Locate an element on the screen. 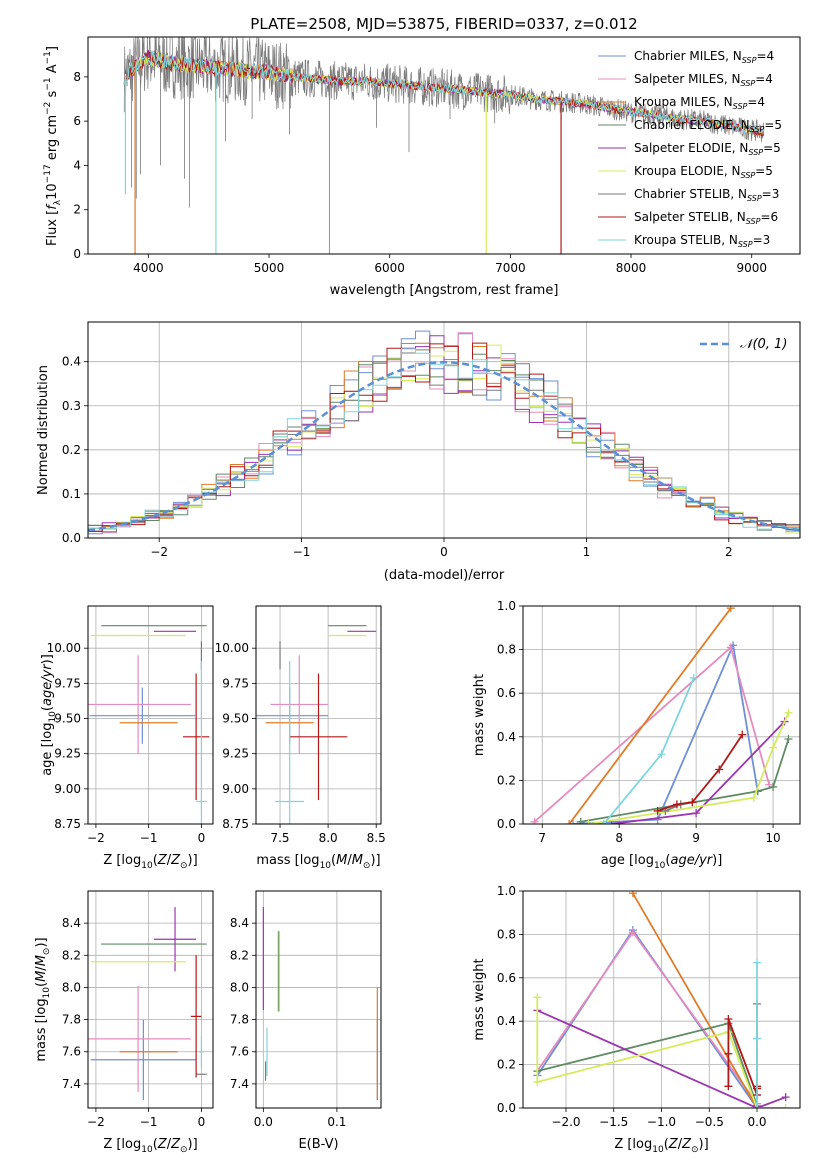  y-axis-label: Flux [fλ10−17 erg cm−2 s−1 A−1] is located at coordinates (53, 146).